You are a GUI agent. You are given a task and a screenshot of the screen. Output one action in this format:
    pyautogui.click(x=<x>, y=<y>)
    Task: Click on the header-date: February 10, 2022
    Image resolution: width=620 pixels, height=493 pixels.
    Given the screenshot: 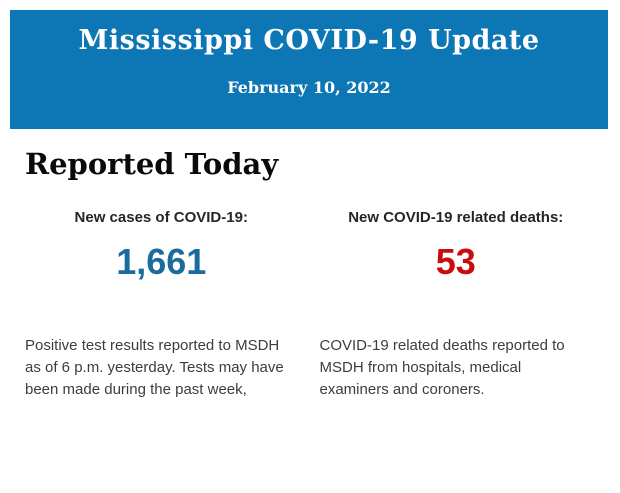 What is the action you would take?
    pyautogui.click(x=309, y=87)
    